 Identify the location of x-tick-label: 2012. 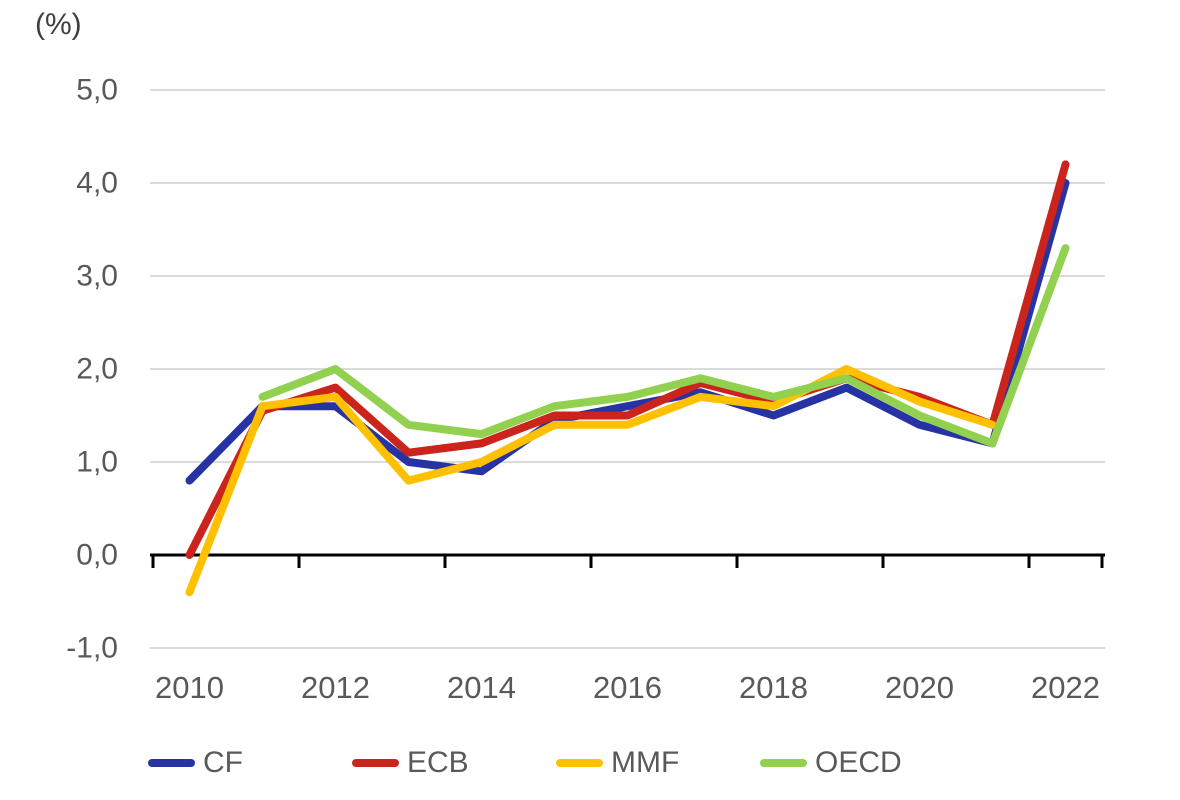
(335, 687).